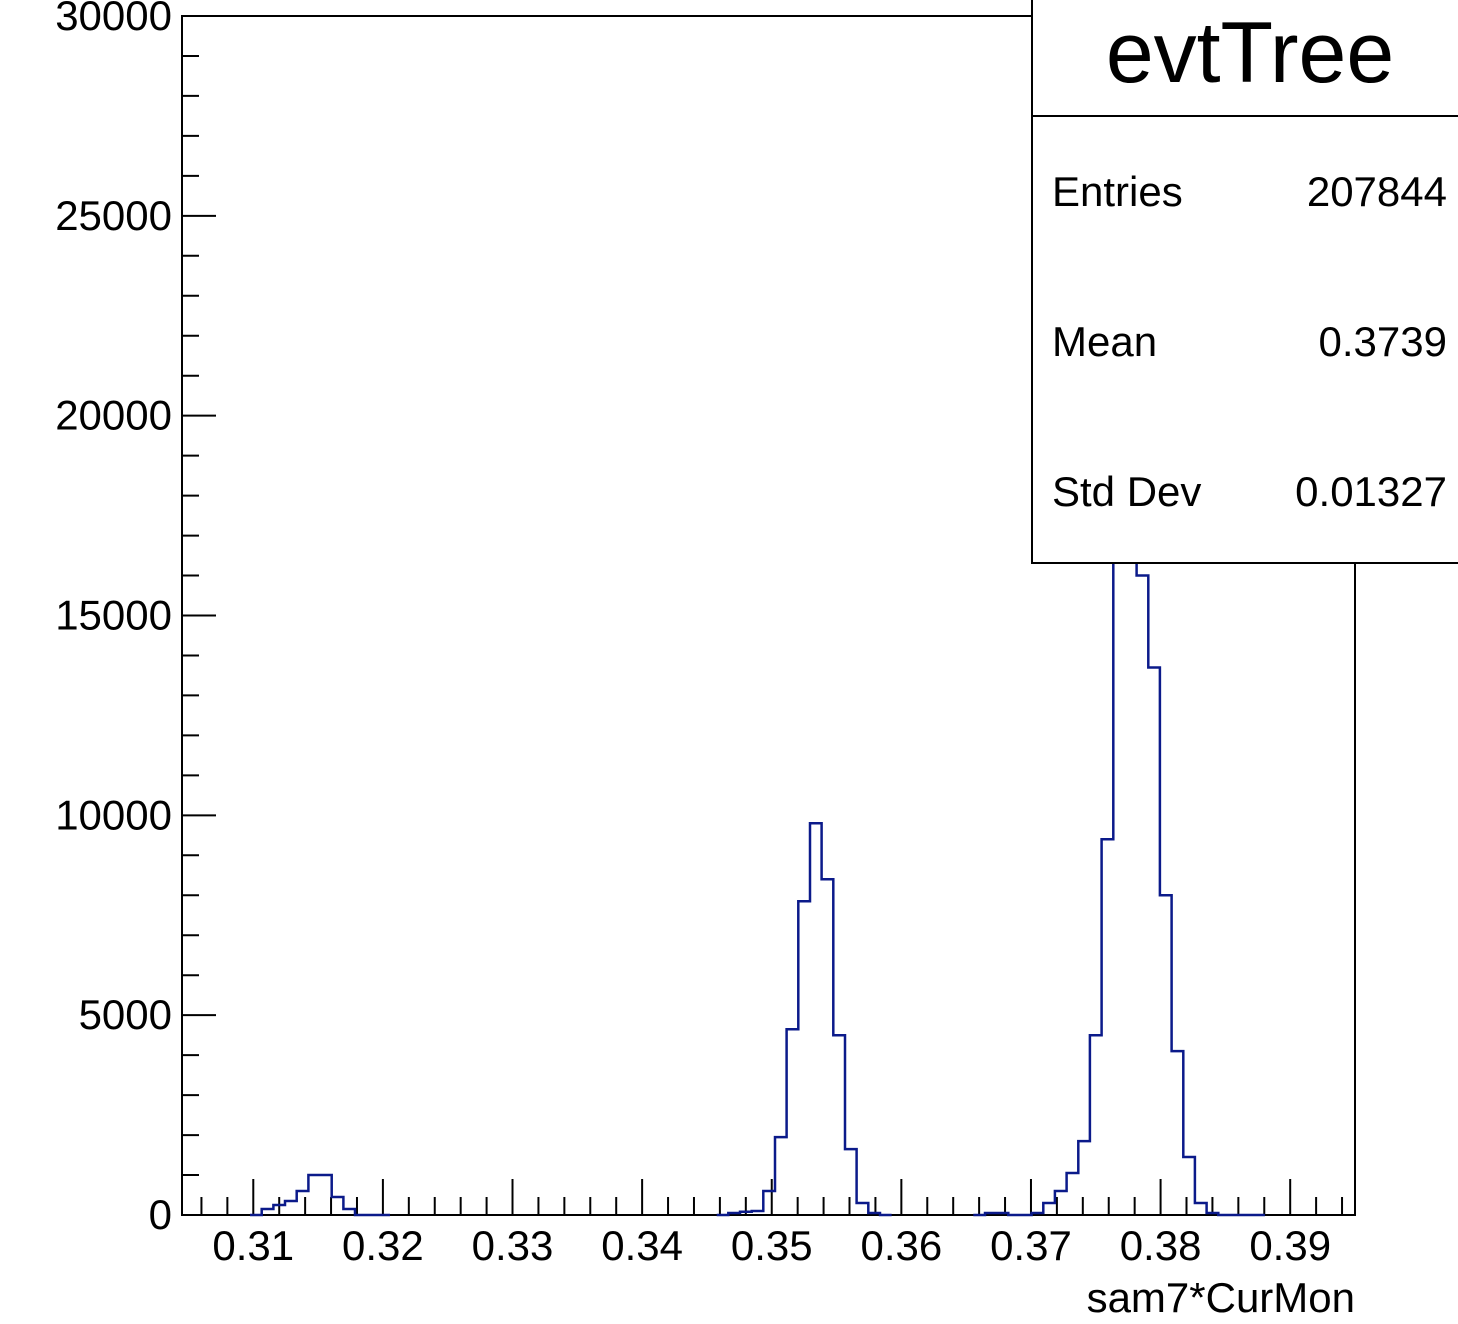 Image resolution: width=1458 pixels, height=1324 pixels. Describe the element at coordinates (383, 1245) in the screenshot. I see `x-tick-label: 0.32` at that location.